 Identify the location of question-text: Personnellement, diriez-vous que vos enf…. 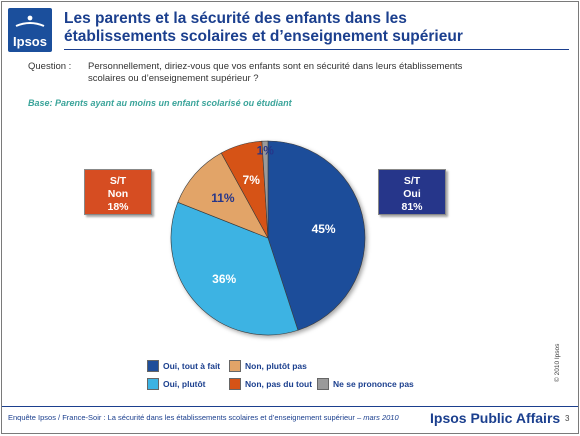
(303, 73).